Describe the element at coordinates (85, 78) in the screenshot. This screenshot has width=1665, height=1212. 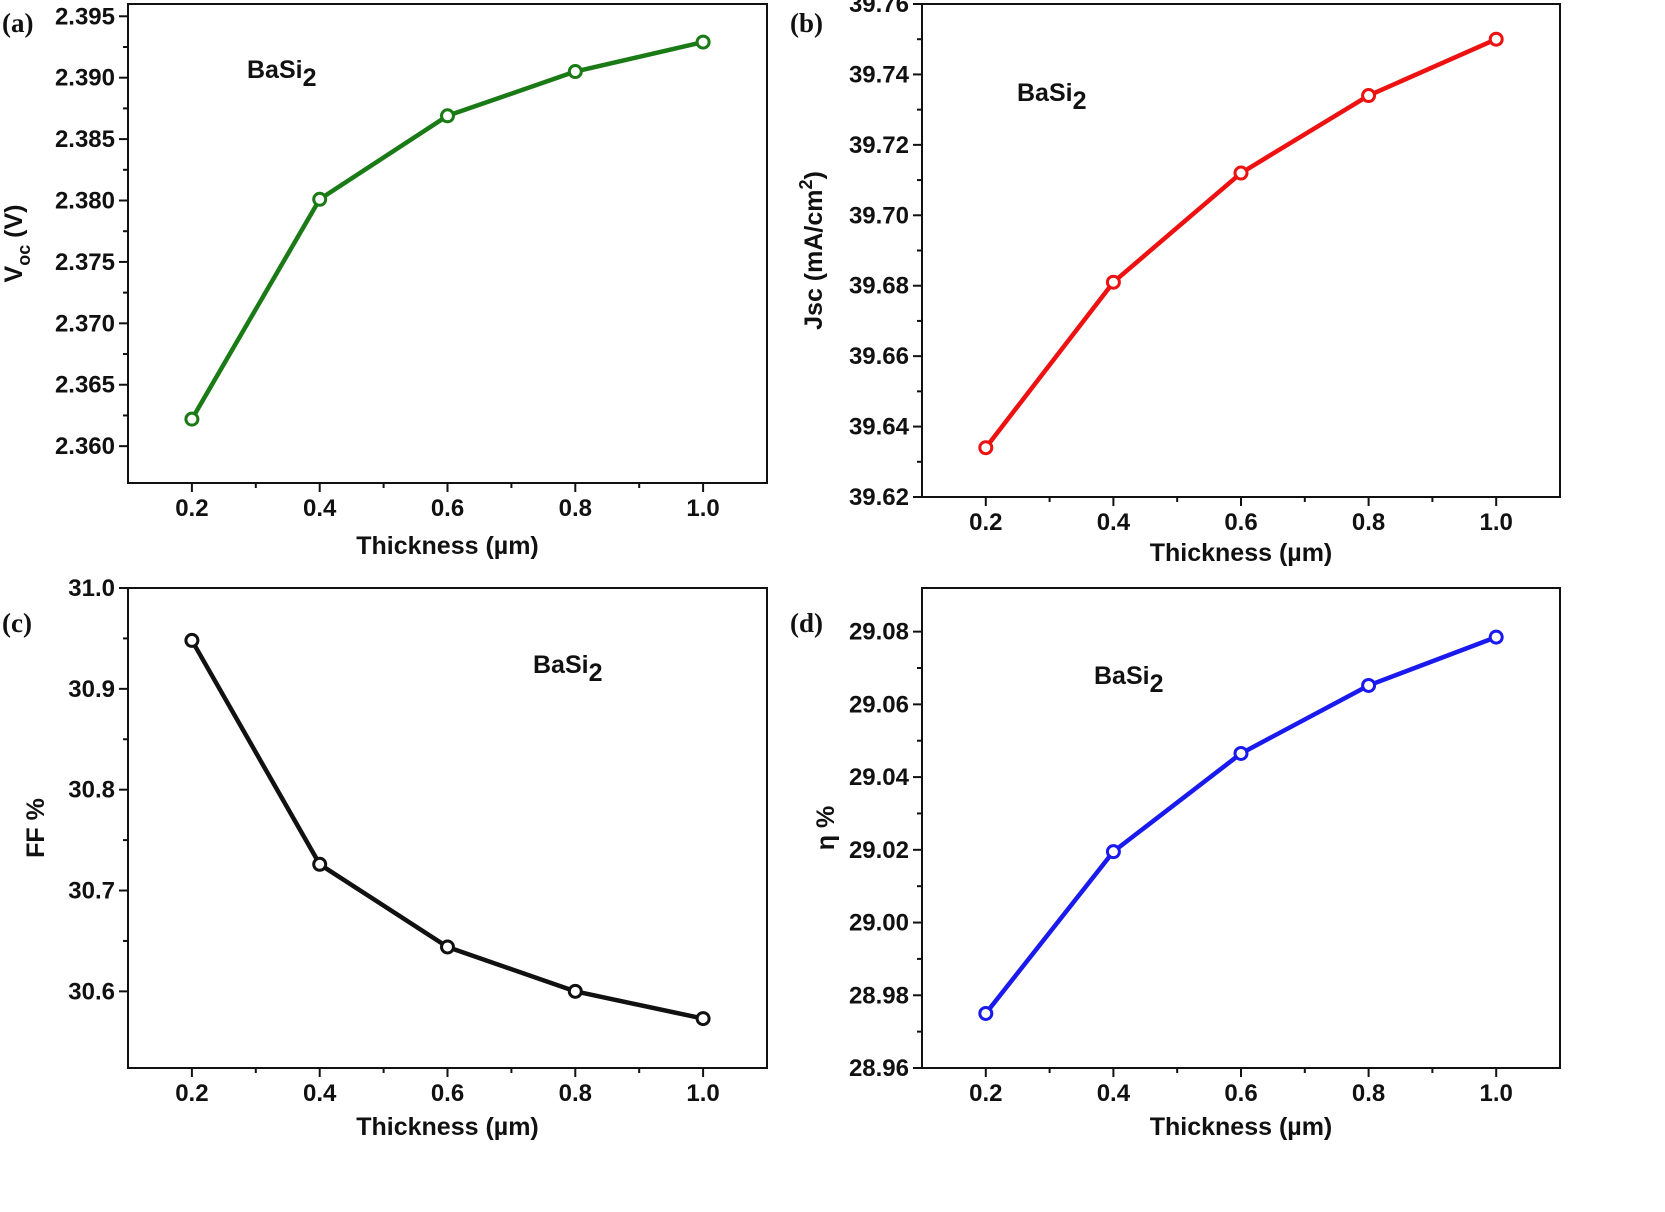
I see `y-tick-label: 2.390` at that location.